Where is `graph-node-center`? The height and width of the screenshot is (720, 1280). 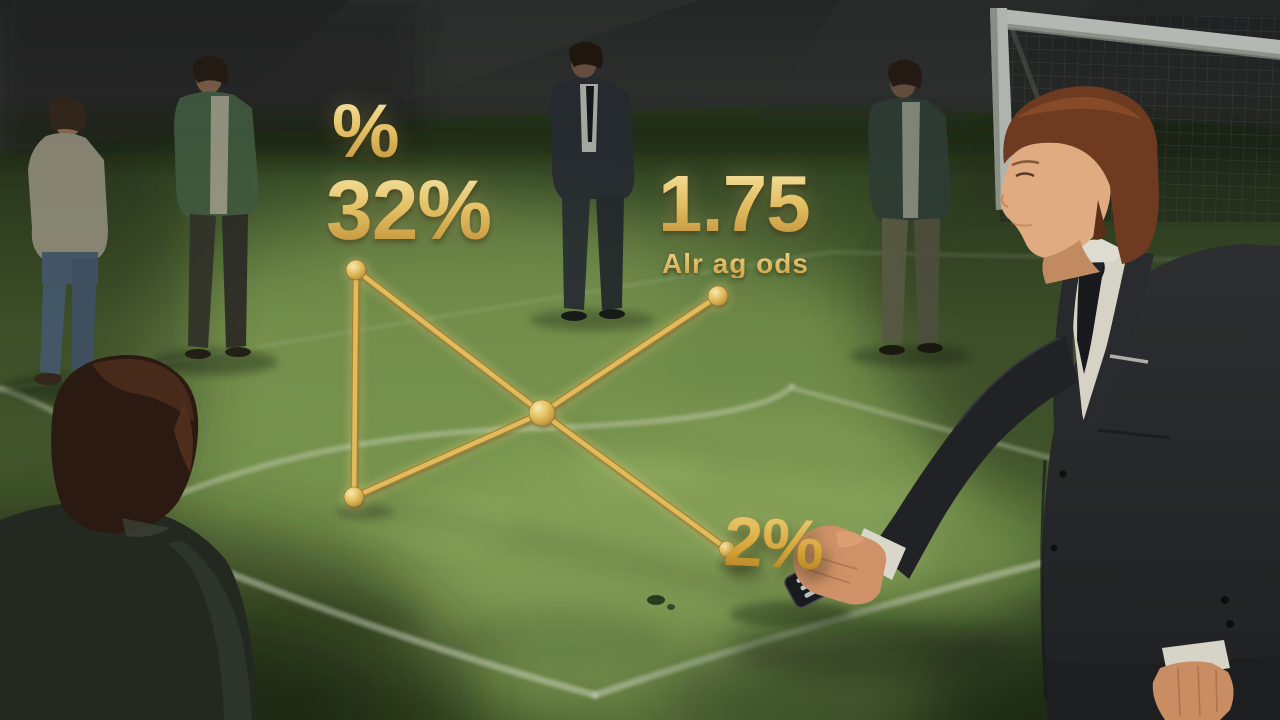
graph-node-center is located at coordinates (542, 413).